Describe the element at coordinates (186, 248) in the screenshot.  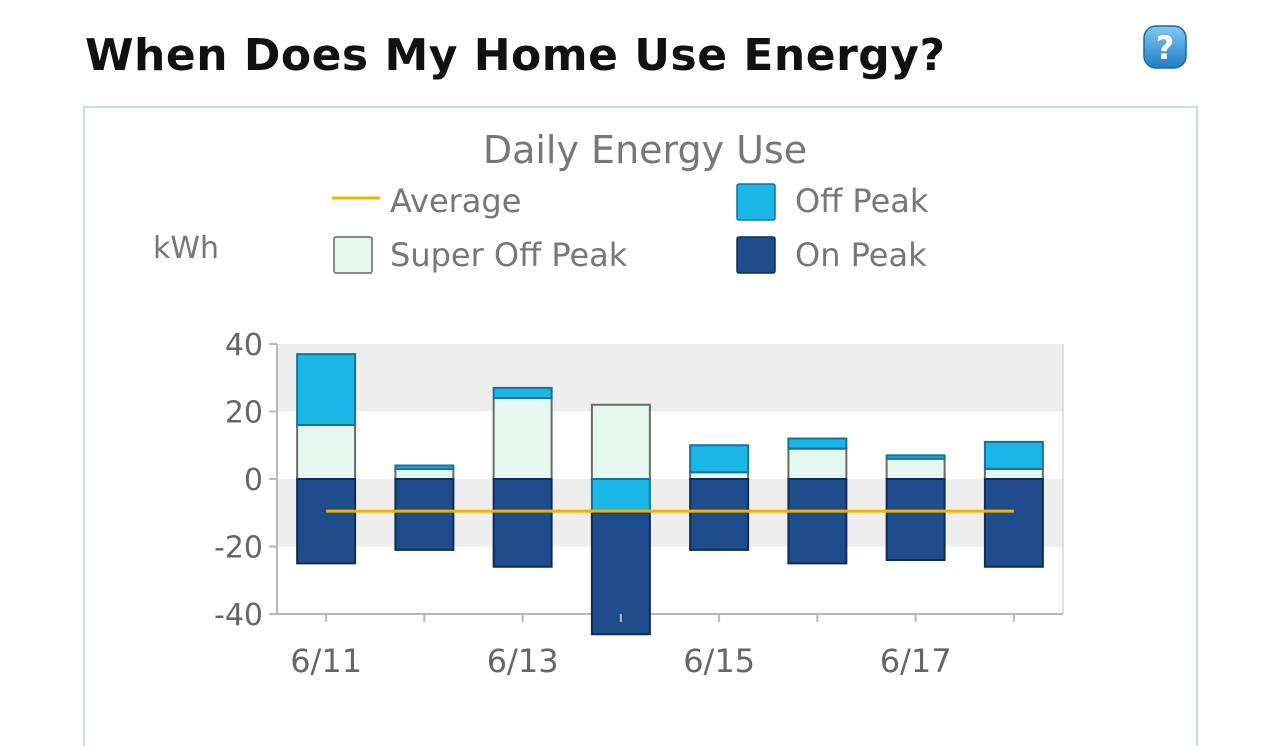
I see `y-axis-label: kWh` at that location.